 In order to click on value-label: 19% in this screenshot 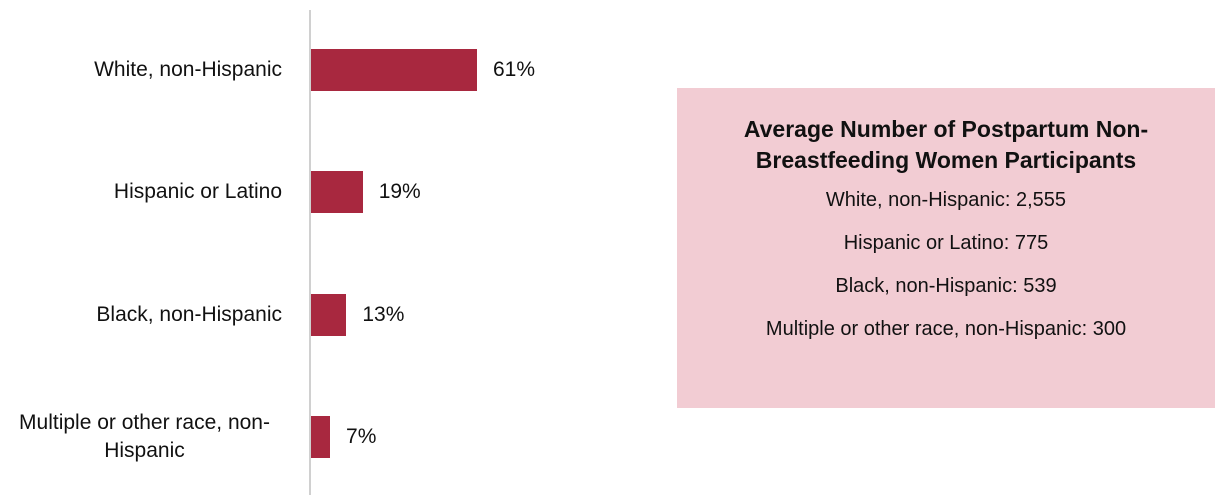, I will do `click(399, 192)`.